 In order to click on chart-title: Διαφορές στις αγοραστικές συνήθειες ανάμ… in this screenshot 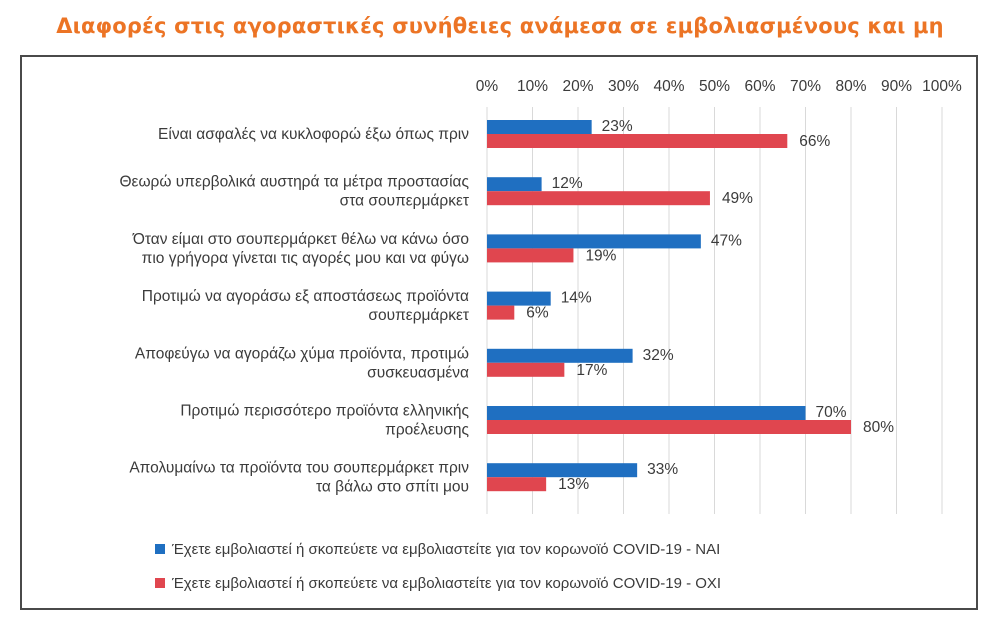, I will do `click(500, 26)`.